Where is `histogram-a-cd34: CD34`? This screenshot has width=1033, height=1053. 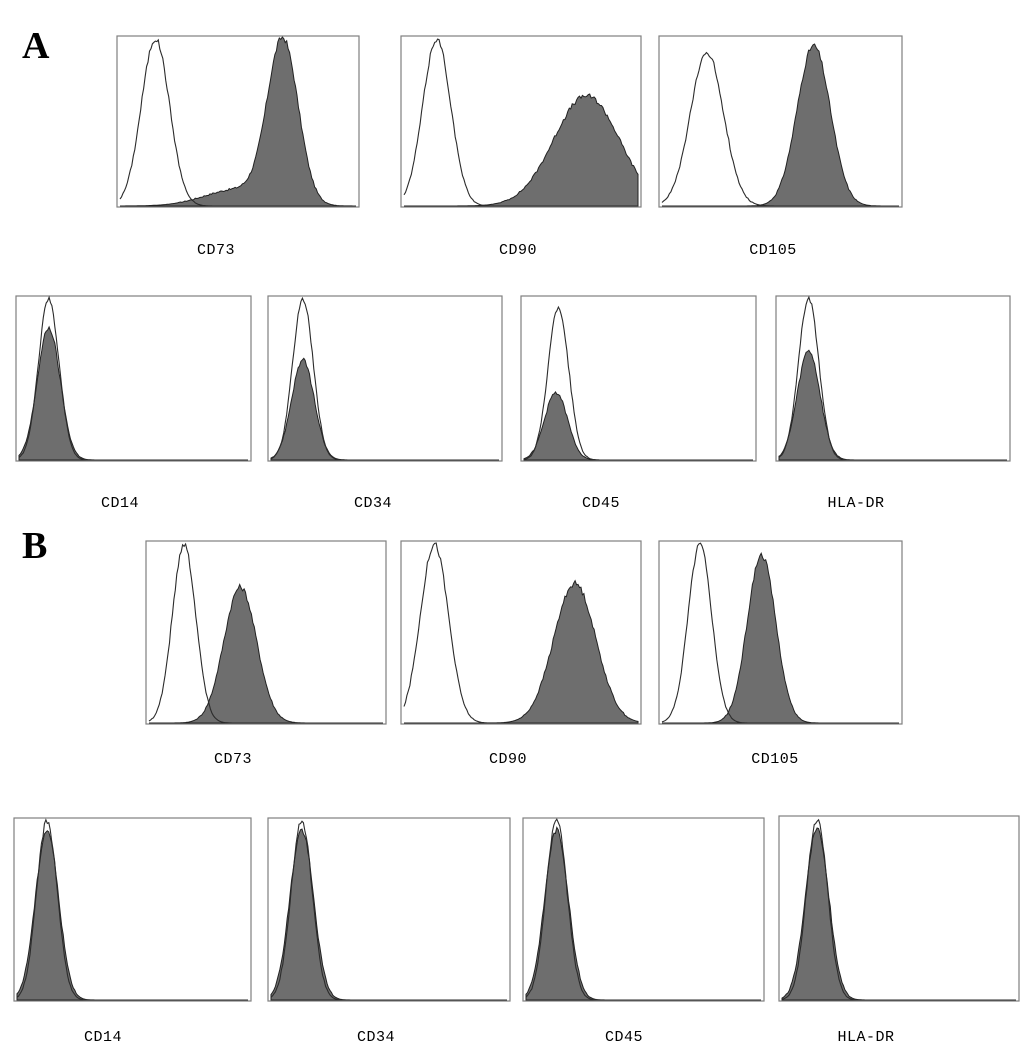
histogram-a-cd34: CD34 is located at coordinates (385, 403).